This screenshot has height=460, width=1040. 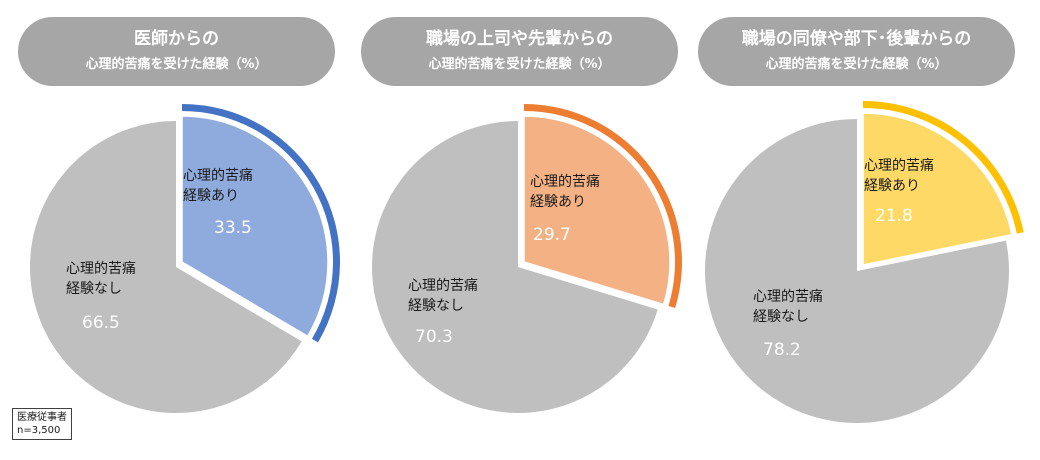 What do you see at coordinates (434, 337) in the screenshot?
I see `chart-2-value-no: 70.3` at bounding box center [434, 337].